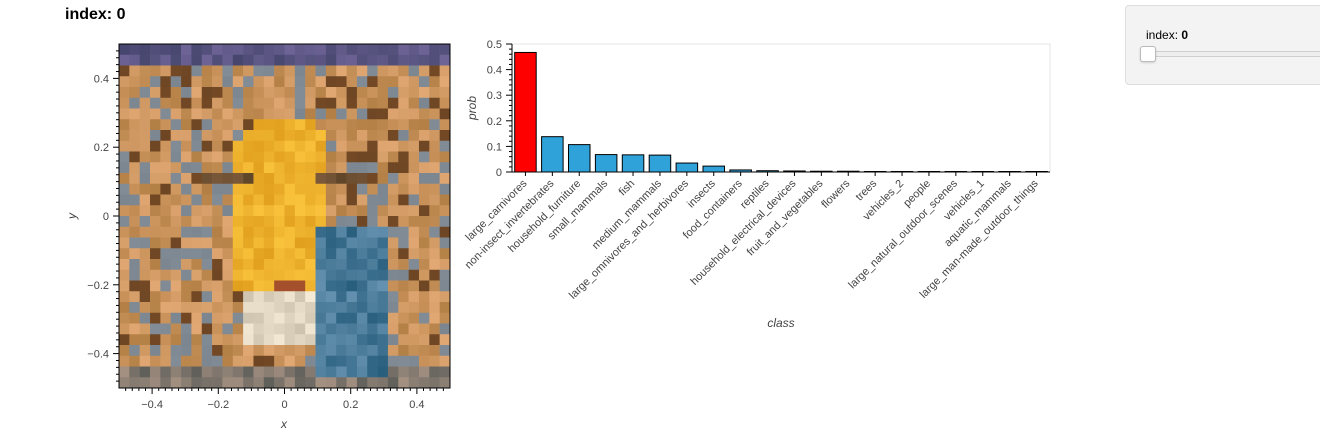 The image size is (1320, 433). I want to click on index-slider-value: 0, so click(1185, 35).